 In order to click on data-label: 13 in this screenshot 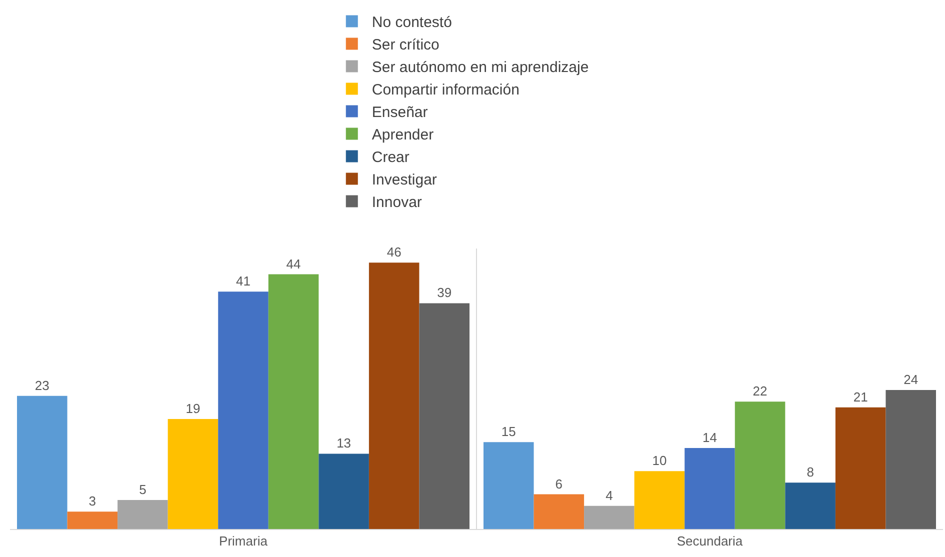, I will do `click(344, 443)`.